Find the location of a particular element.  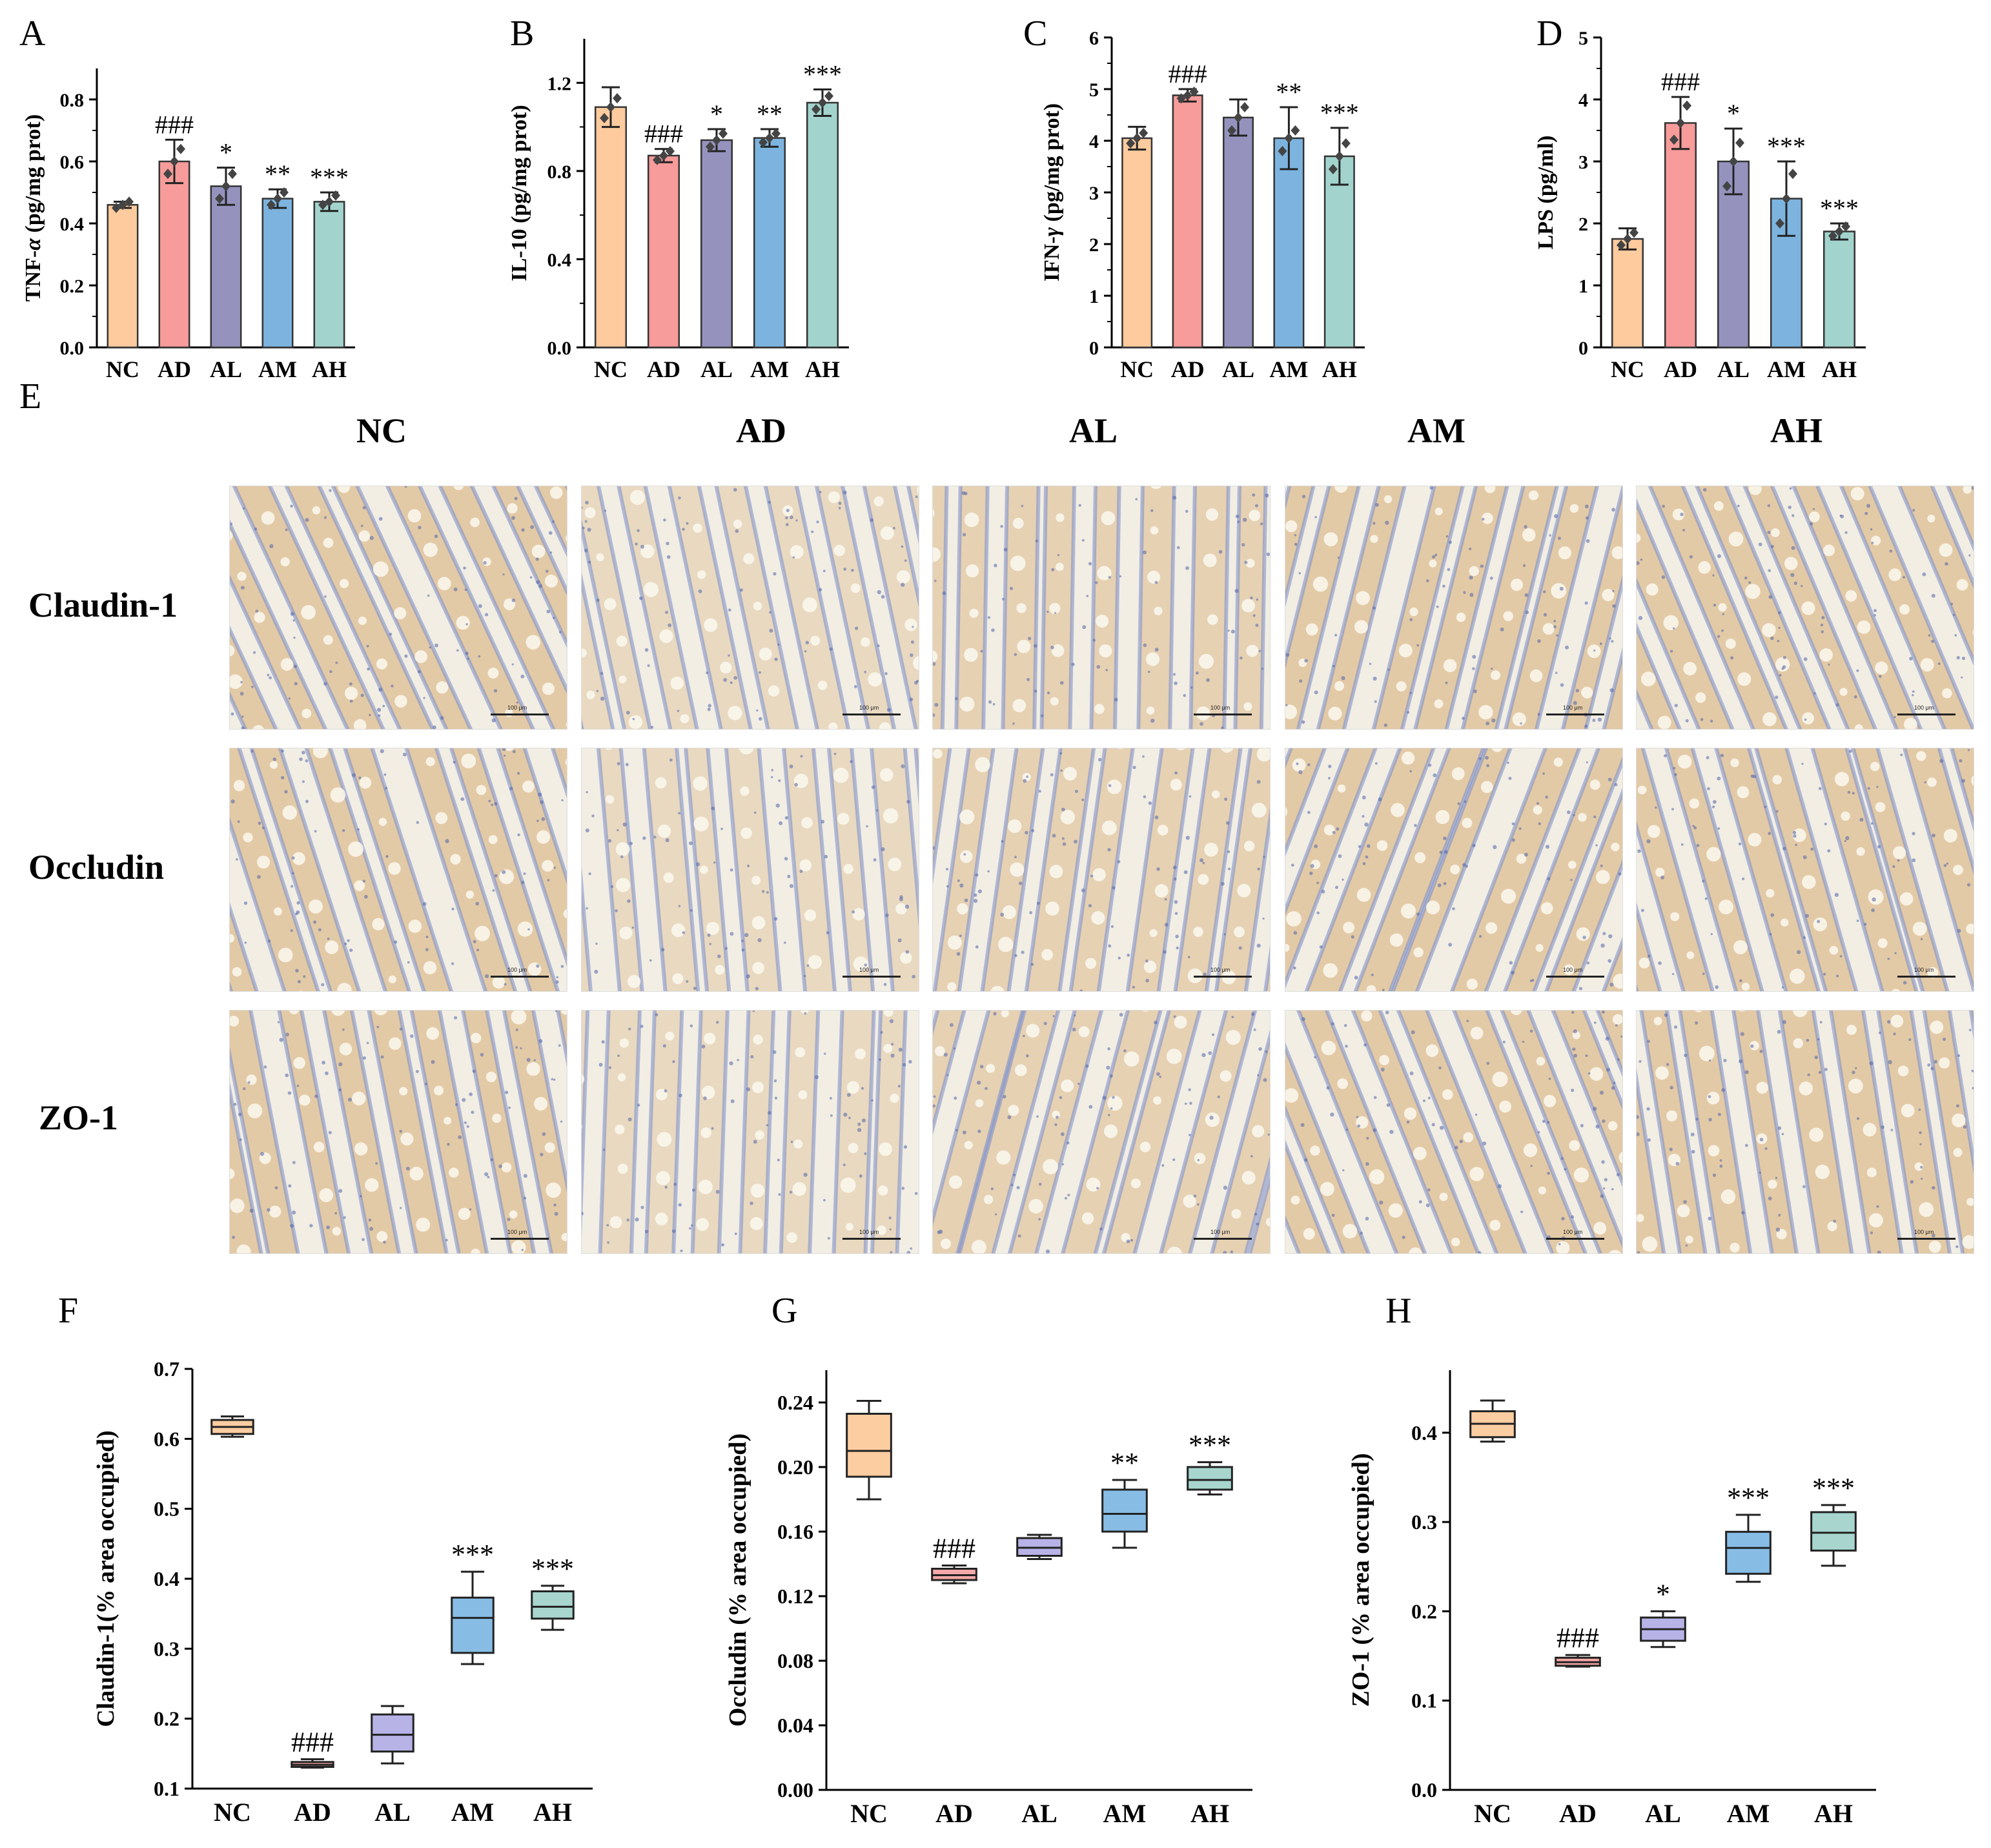

significance-mark: *** is located at coordinates (1833, 1488).